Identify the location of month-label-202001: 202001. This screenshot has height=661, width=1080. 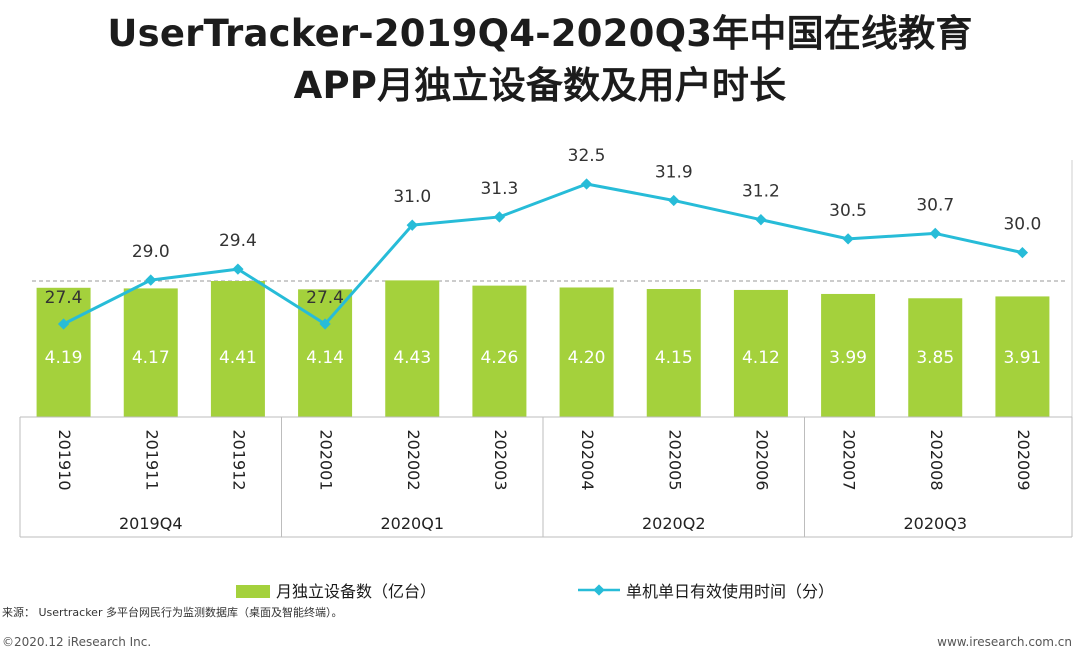
(326, 459).